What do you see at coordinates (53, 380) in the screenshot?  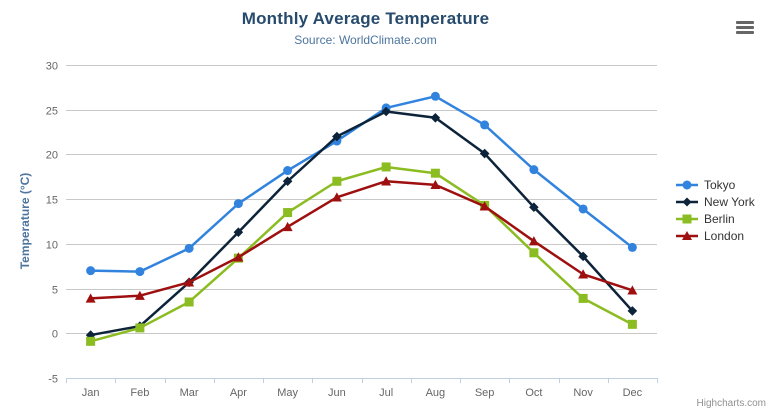 I see `y-axis-label: -5` at bounding box center [53, 380].